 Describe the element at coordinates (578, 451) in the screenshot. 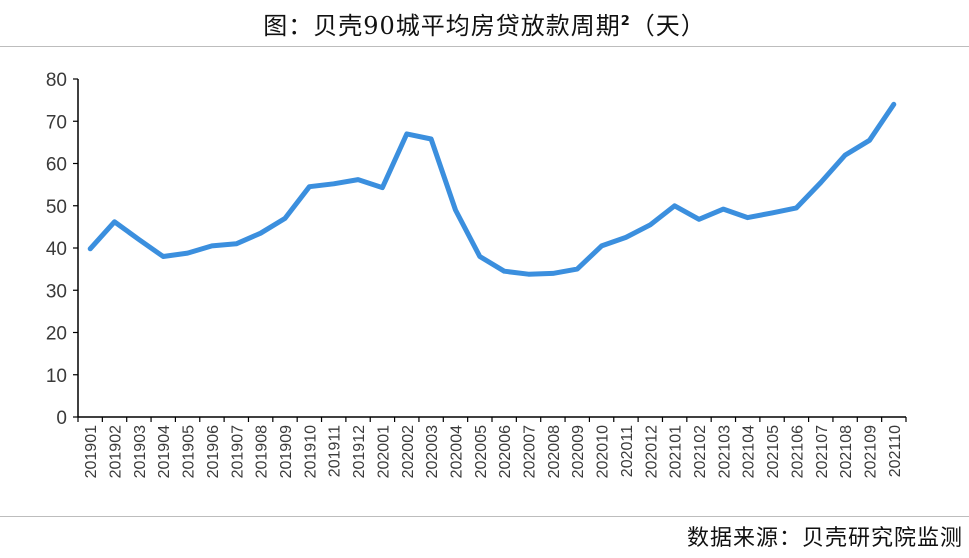

I see `x-tick-label: 202009` at that location.